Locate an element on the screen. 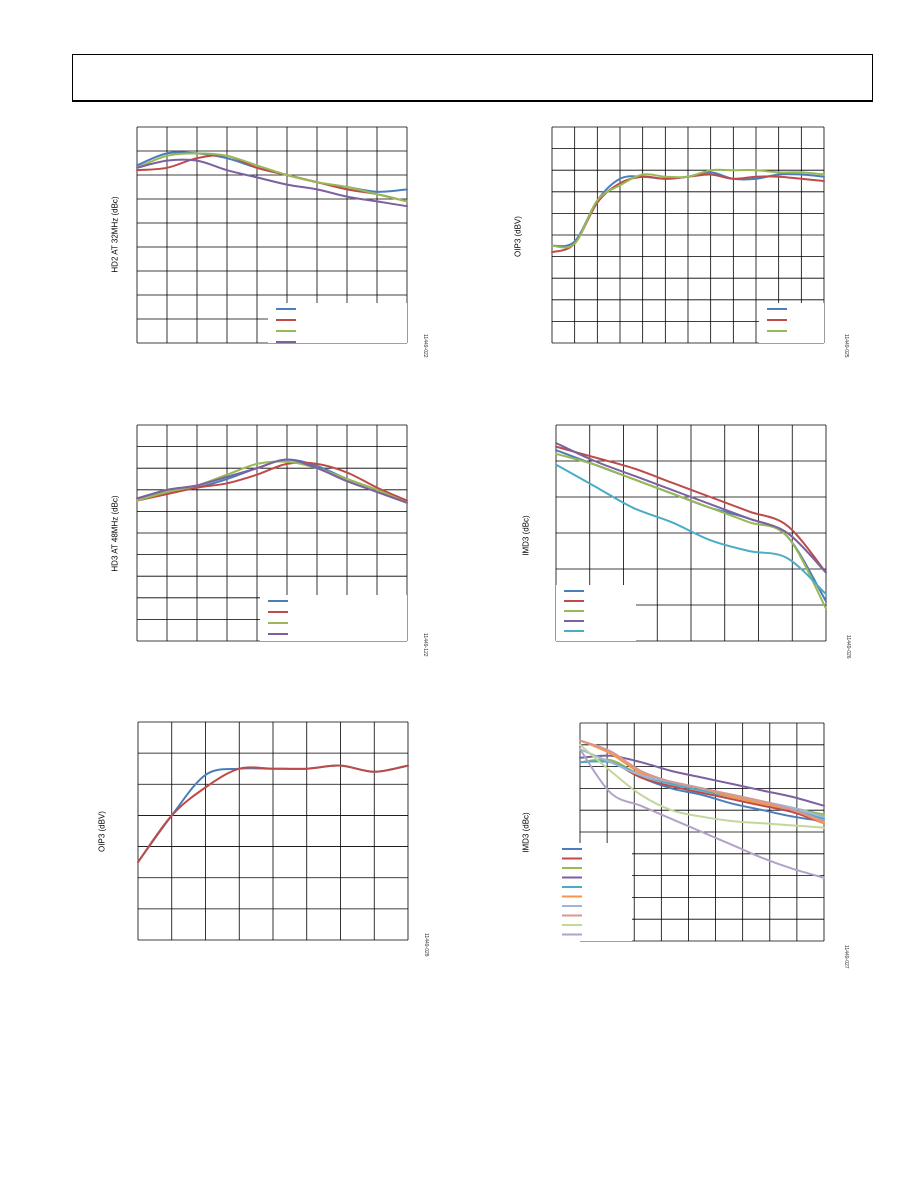 The image size is (918, 1188). page-header-box is located at coordinates (472, 78).